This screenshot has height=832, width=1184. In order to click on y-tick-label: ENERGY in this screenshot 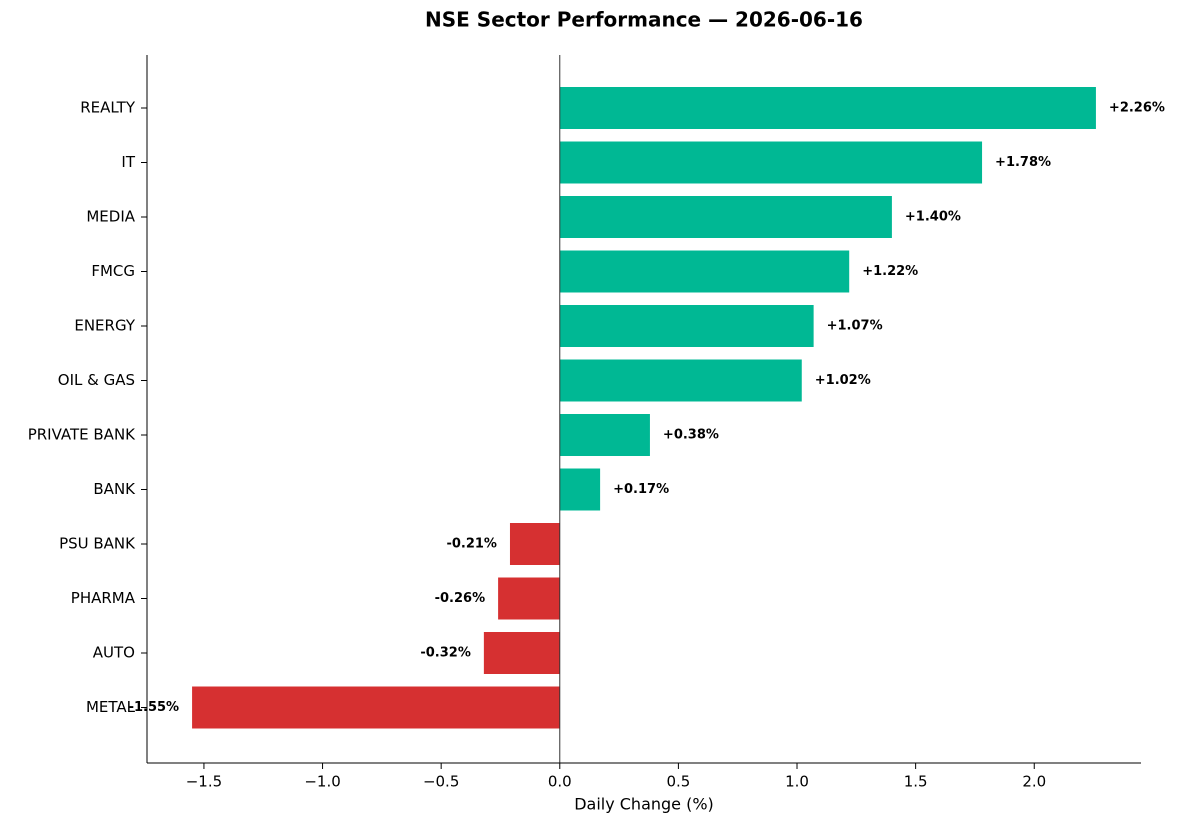, I will do `click(104, 326)`.